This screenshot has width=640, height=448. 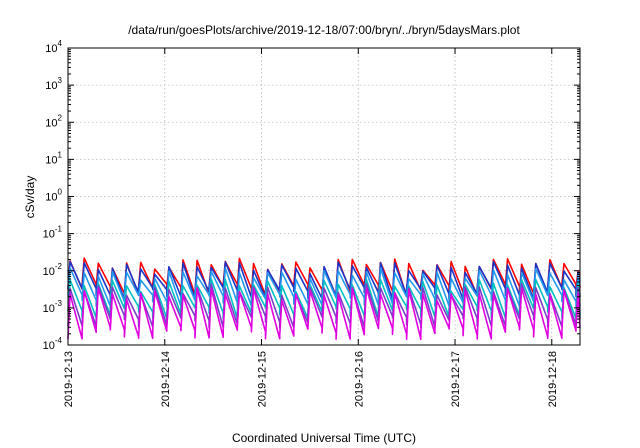 What do you see at coordinates (53, 233) in the screenshot?
I see `y-tick-label: 10⁻¹` at bounding box center [53, 233].